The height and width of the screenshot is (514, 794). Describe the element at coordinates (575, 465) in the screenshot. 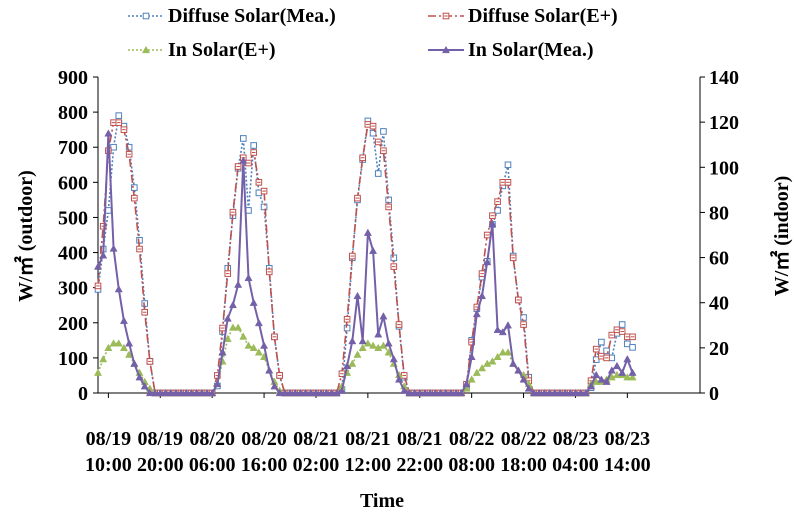

I see `x-tick-label-time: 04:00` at that location.